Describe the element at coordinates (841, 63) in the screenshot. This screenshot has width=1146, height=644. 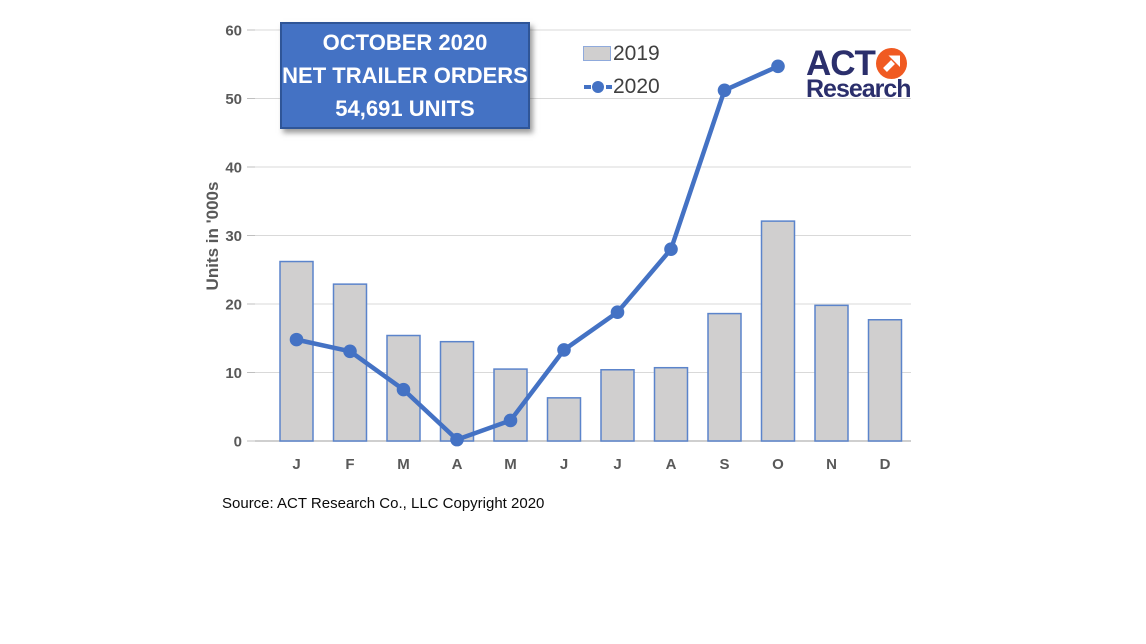
I see `logo-act-text: ACT` at that location.